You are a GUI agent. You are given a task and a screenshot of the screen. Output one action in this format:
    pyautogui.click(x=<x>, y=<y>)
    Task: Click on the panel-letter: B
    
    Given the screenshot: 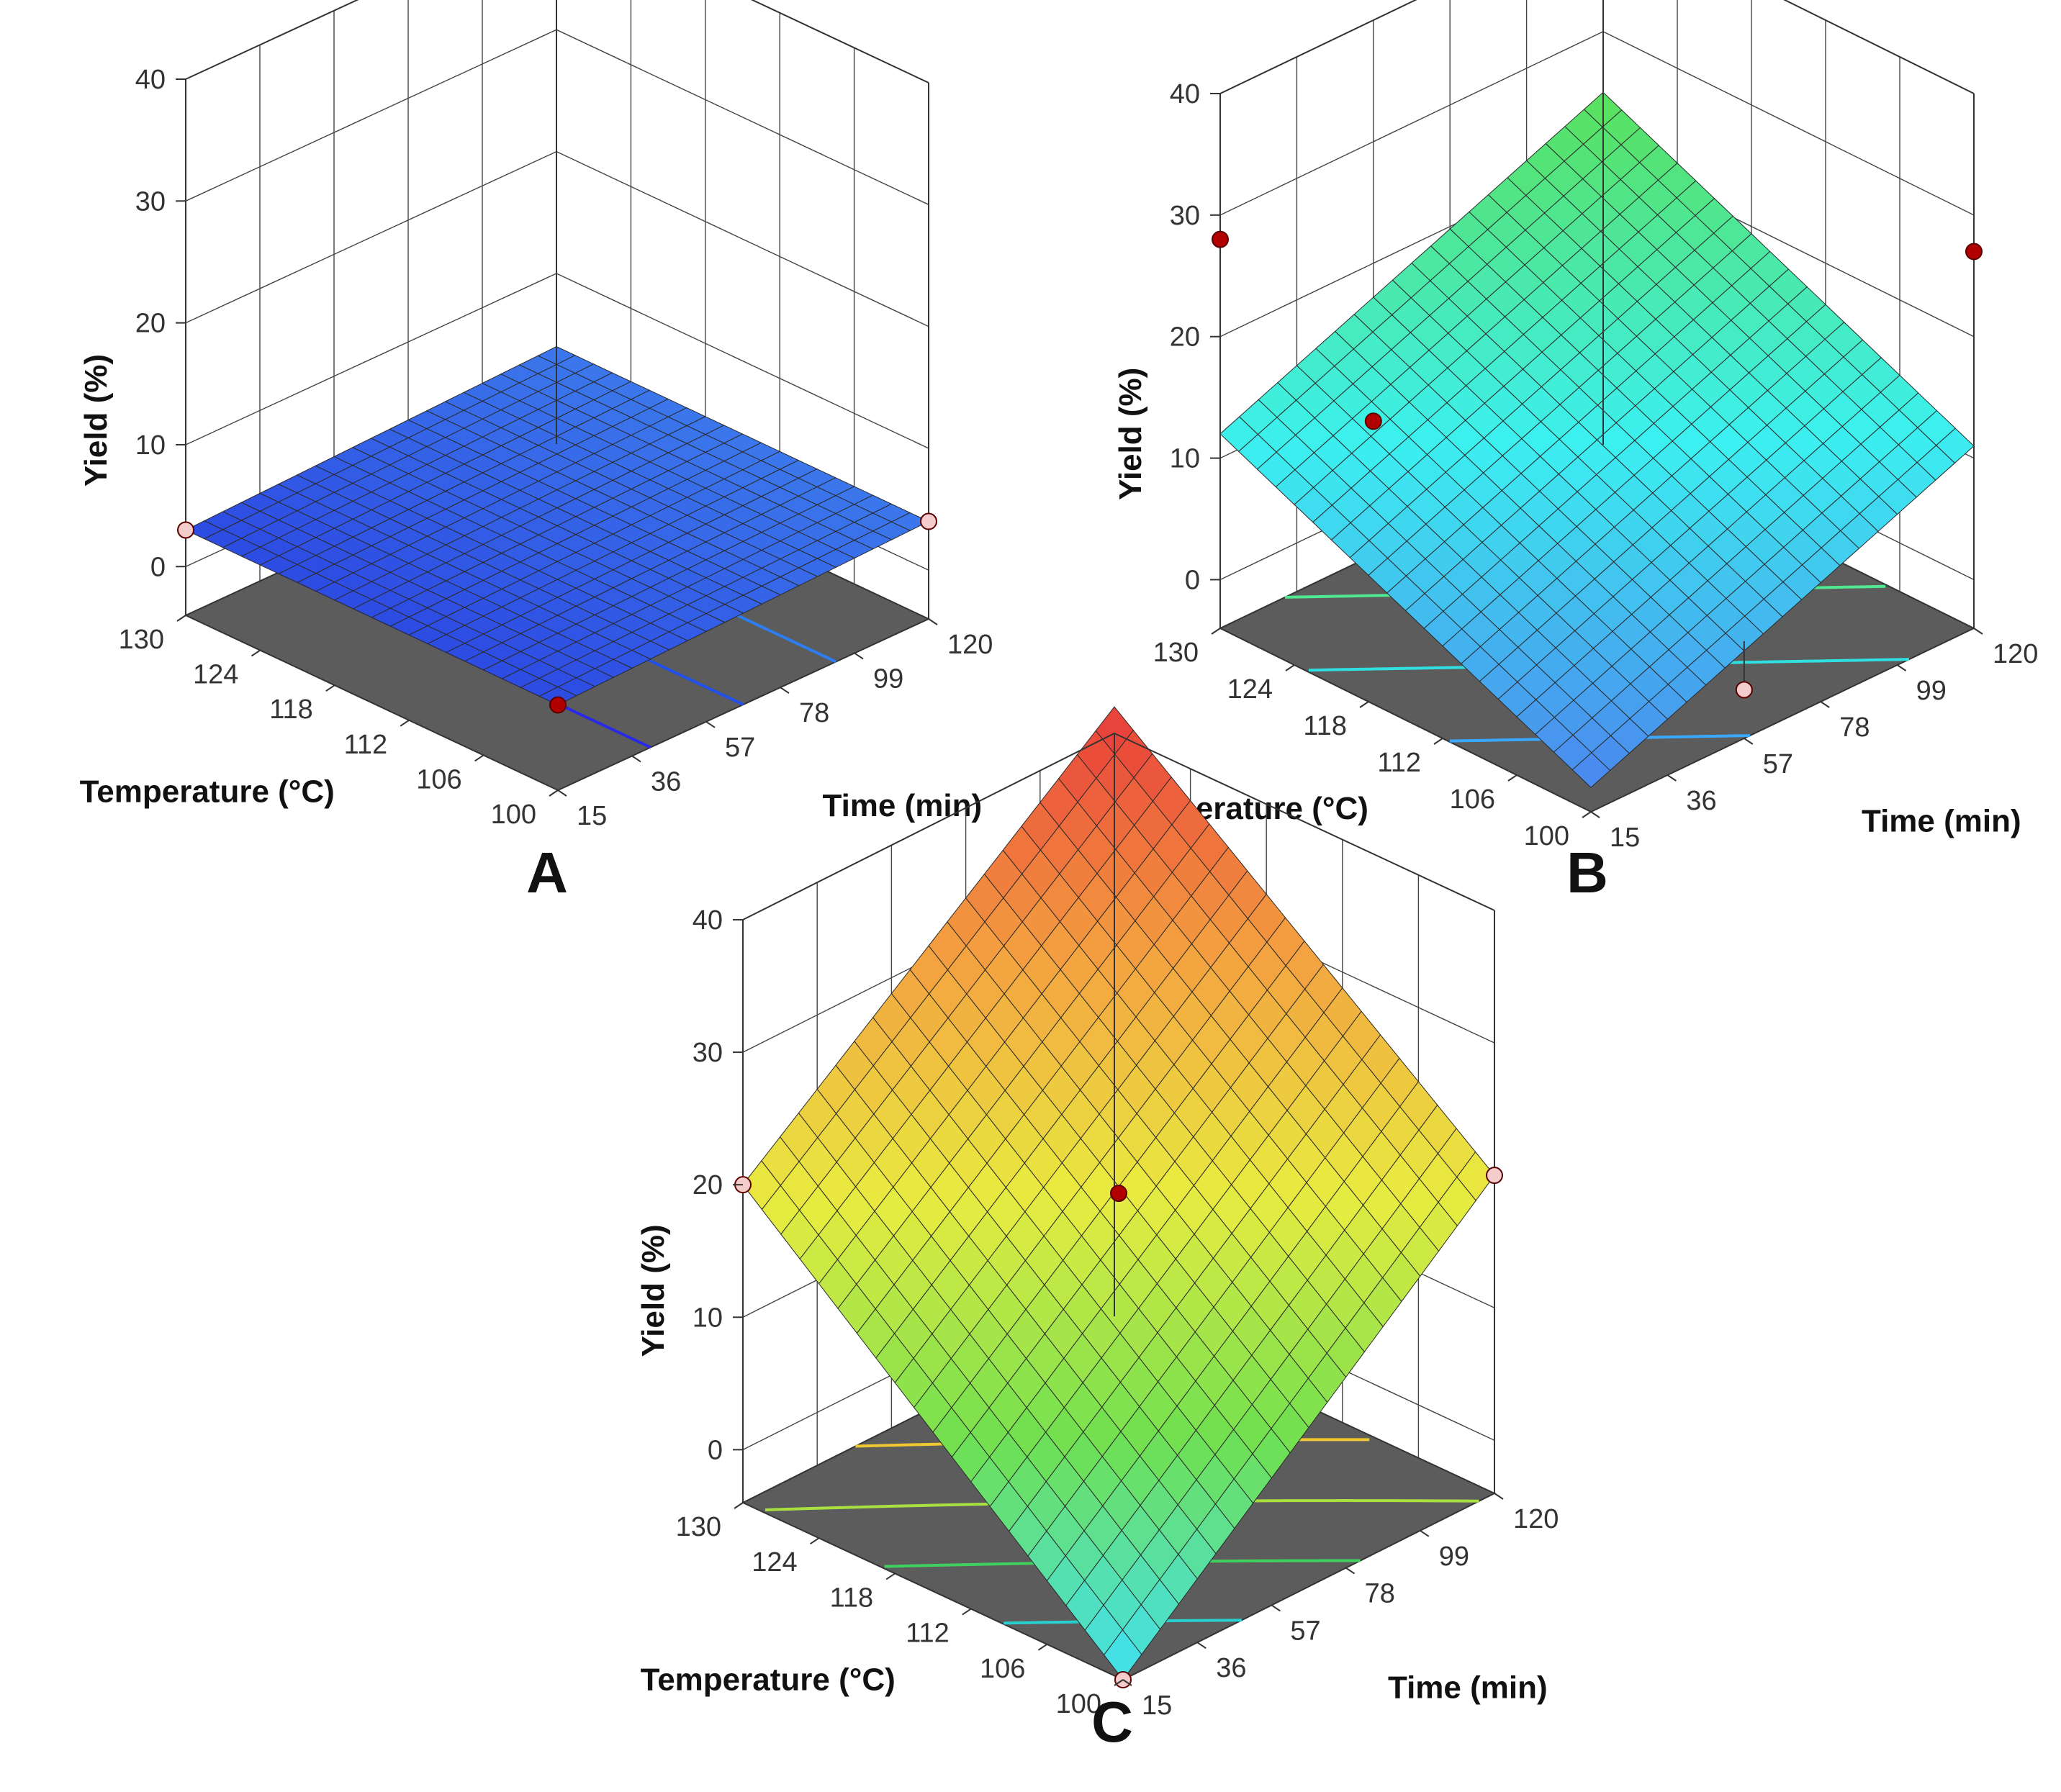 What is the action you would take?
    pyautogui.click(x=1587, y=873)
    